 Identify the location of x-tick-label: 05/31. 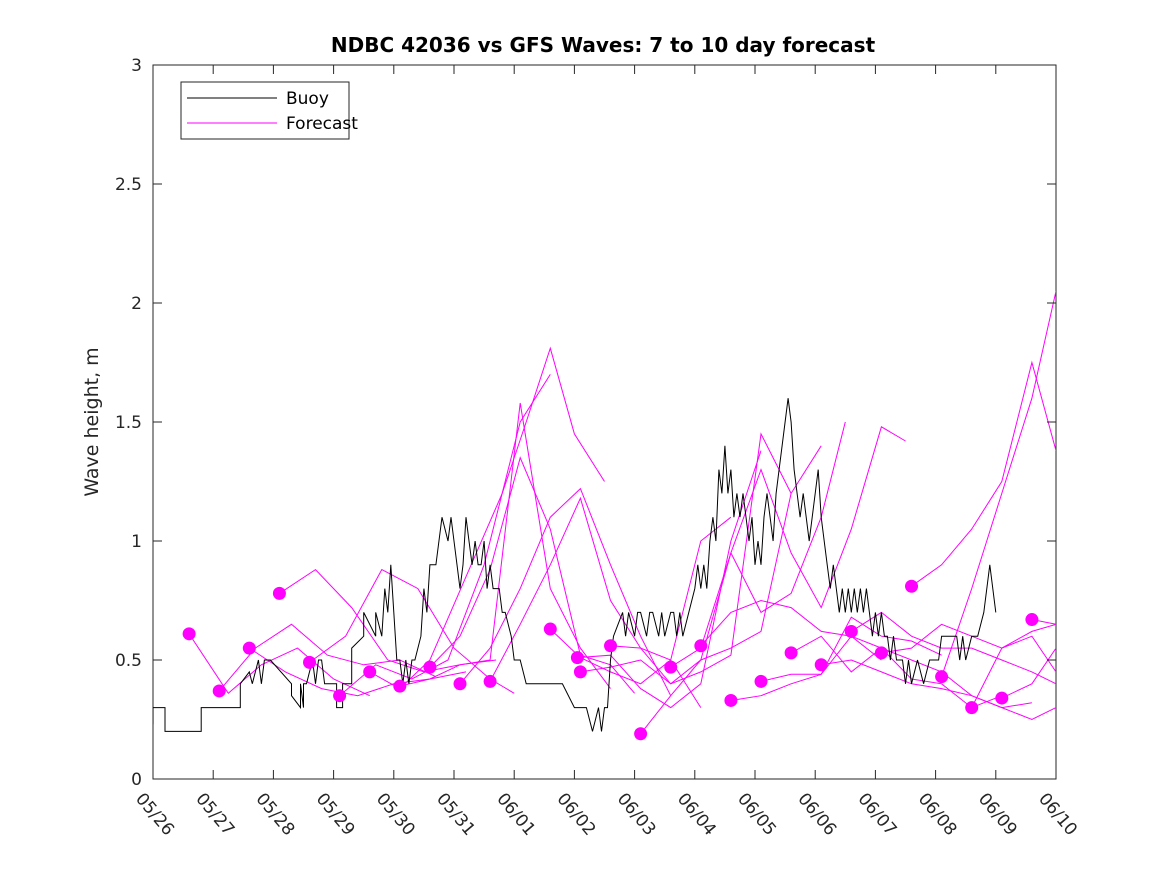
(455, 814).